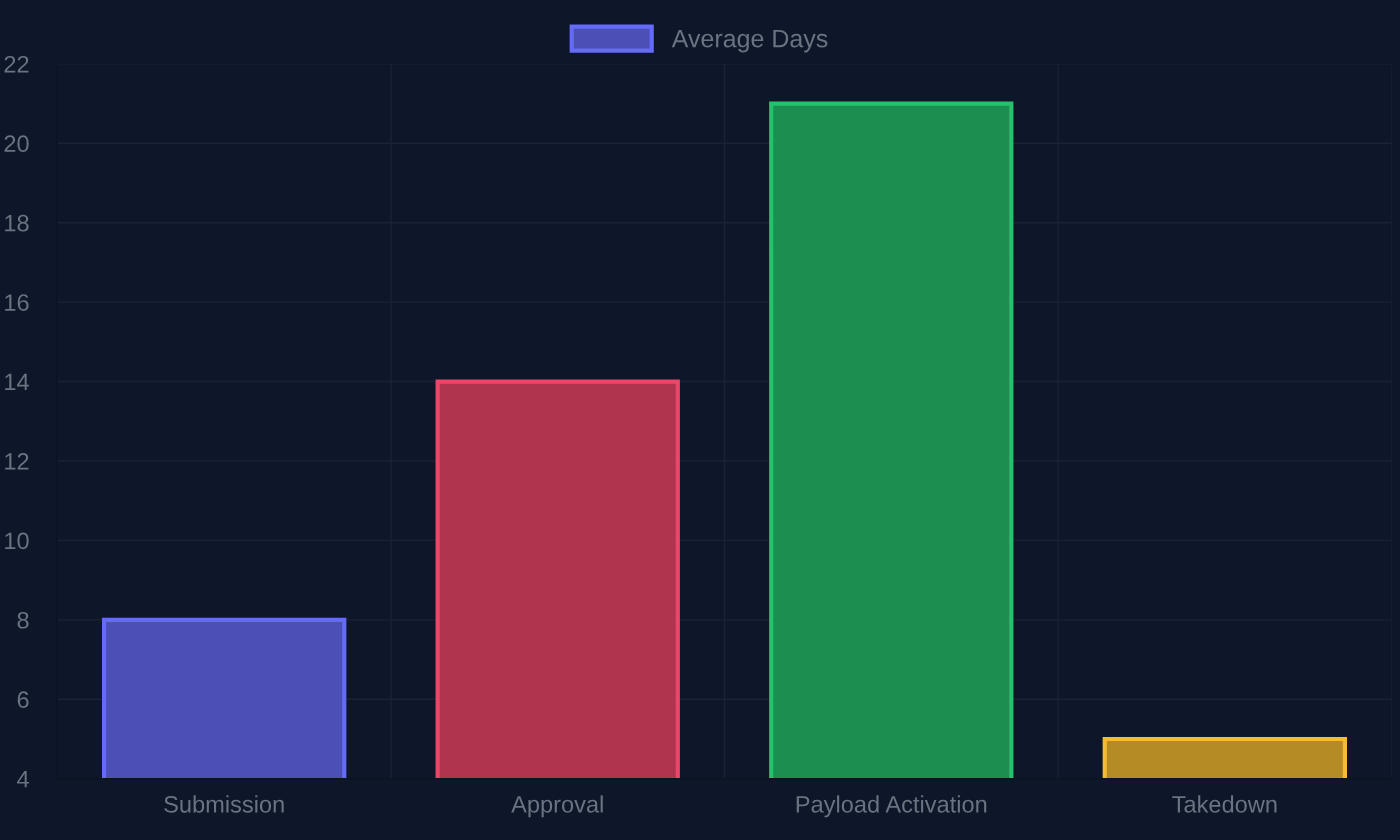 Image resolution: width=1400 pixels, height=840 pixels. Describe the element at coordinates (23, 620) in the screenshot. I see `y-tick-label: 8` at that location.